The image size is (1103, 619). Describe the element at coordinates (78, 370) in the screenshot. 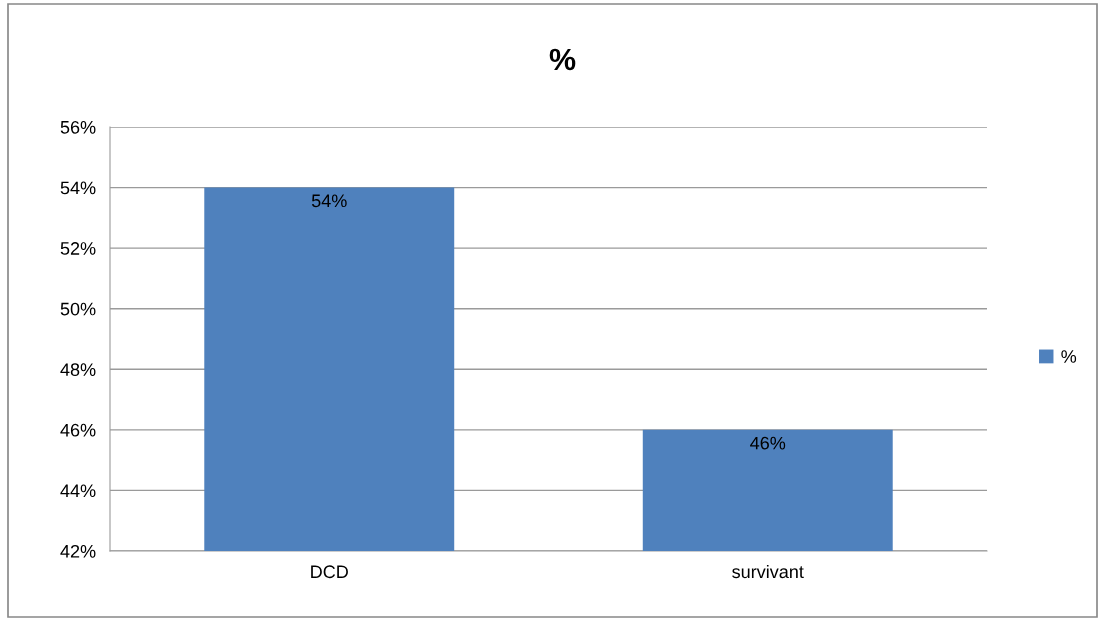

I see `y-tick-label: 48%` at that location.